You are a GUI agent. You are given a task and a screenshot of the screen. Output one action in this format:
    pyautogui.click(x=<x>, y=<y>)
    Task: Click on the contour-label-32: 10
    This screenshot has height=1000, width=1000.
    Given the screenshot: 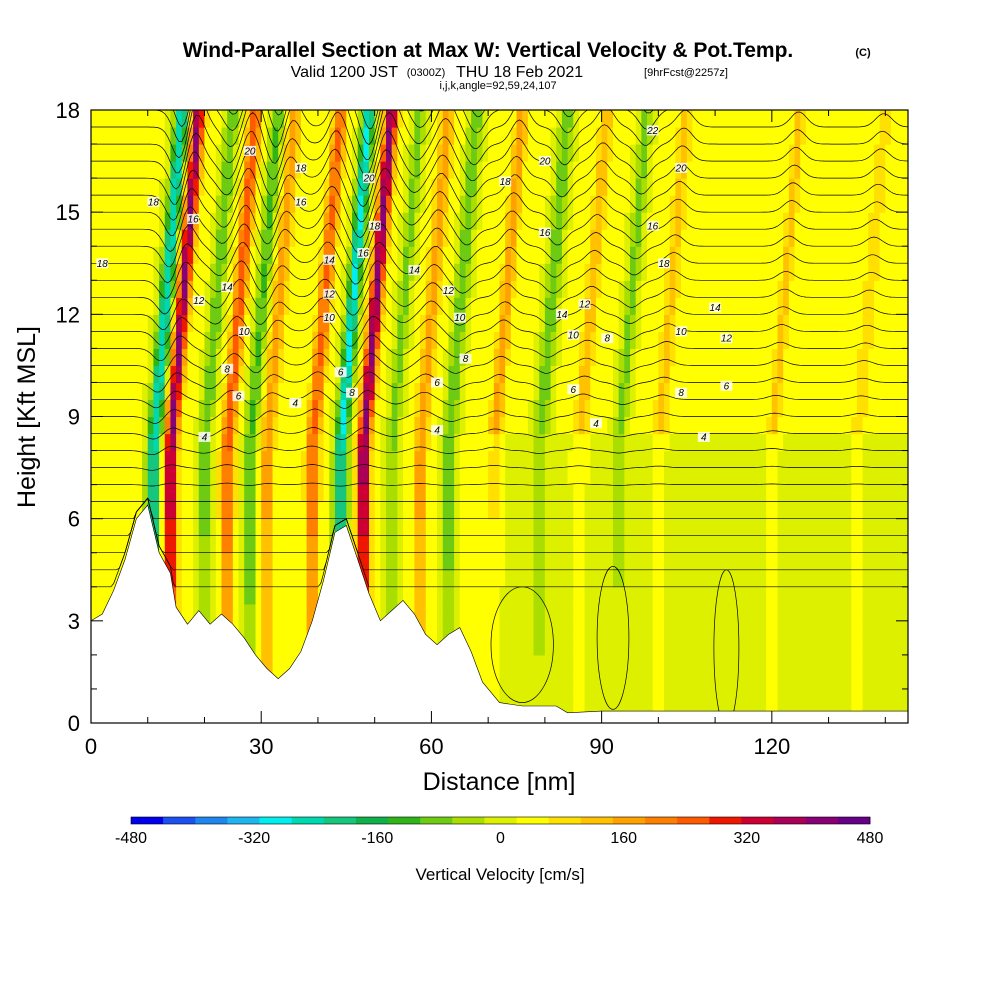 What is the action you would take?
    pyautogui.click(x=573, y=335)
    